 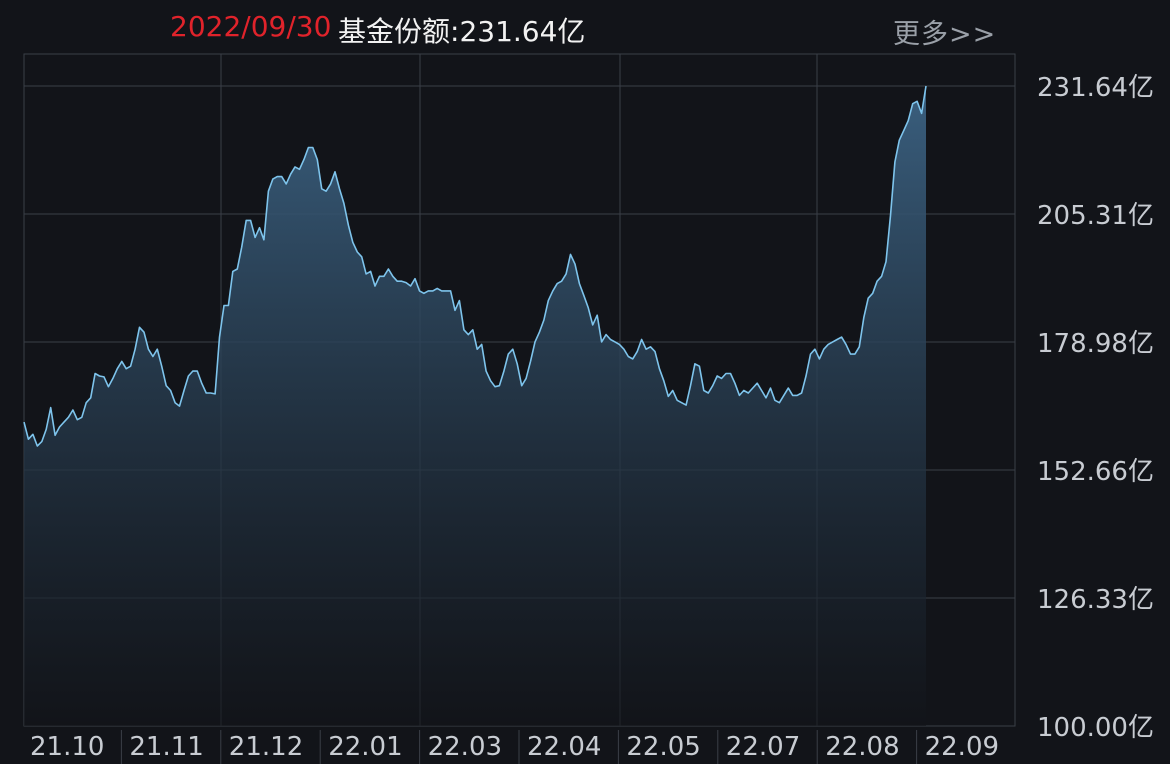 I want to click on fund-share-readout: 基金份额:231.64亿, so click(x=461, y=30).